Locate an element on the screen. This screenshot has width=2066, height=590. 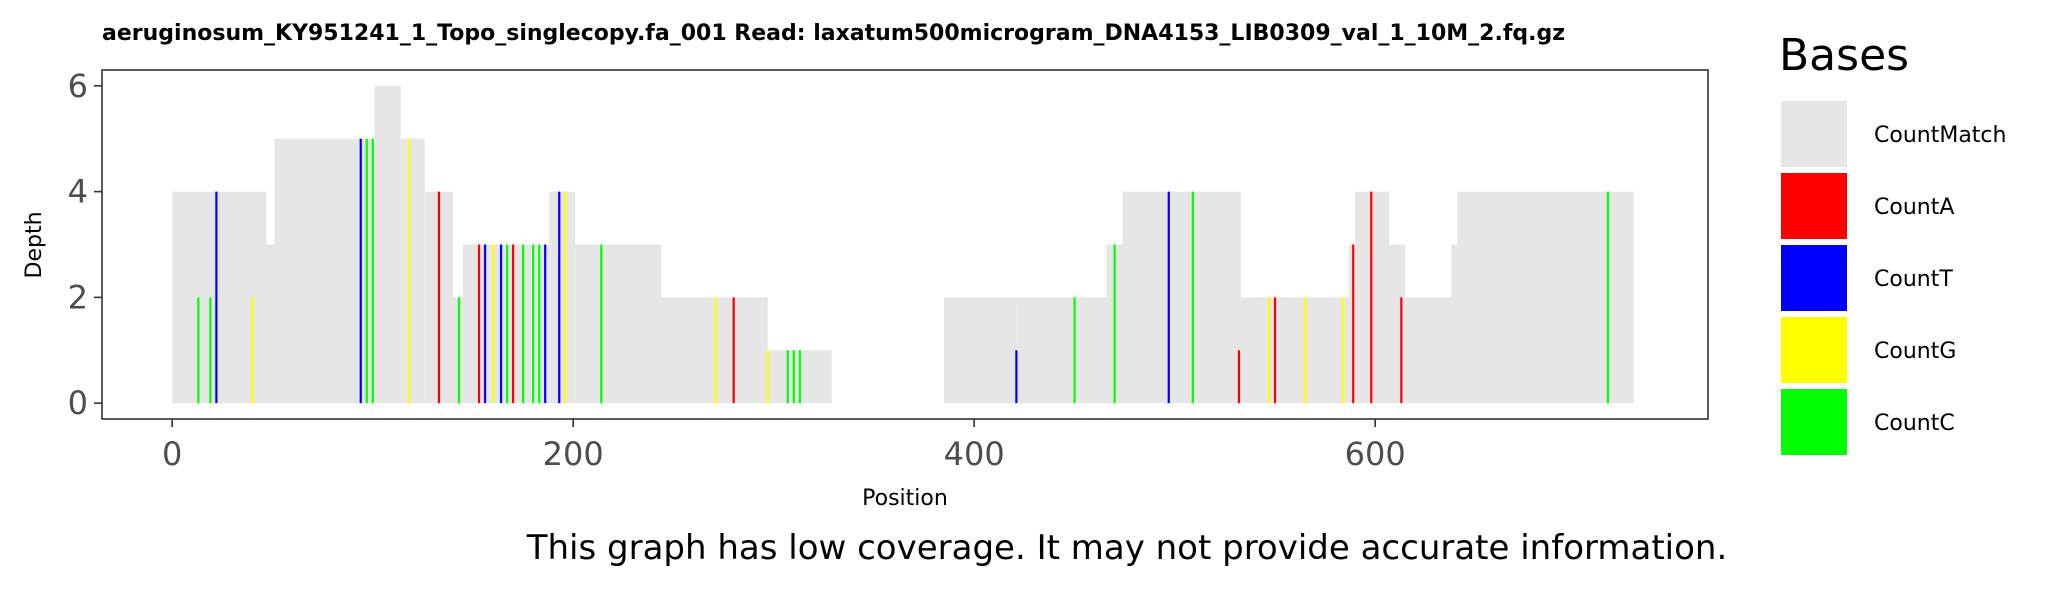
legend-label-countt: CountT is located at coordinates (1913, 279).